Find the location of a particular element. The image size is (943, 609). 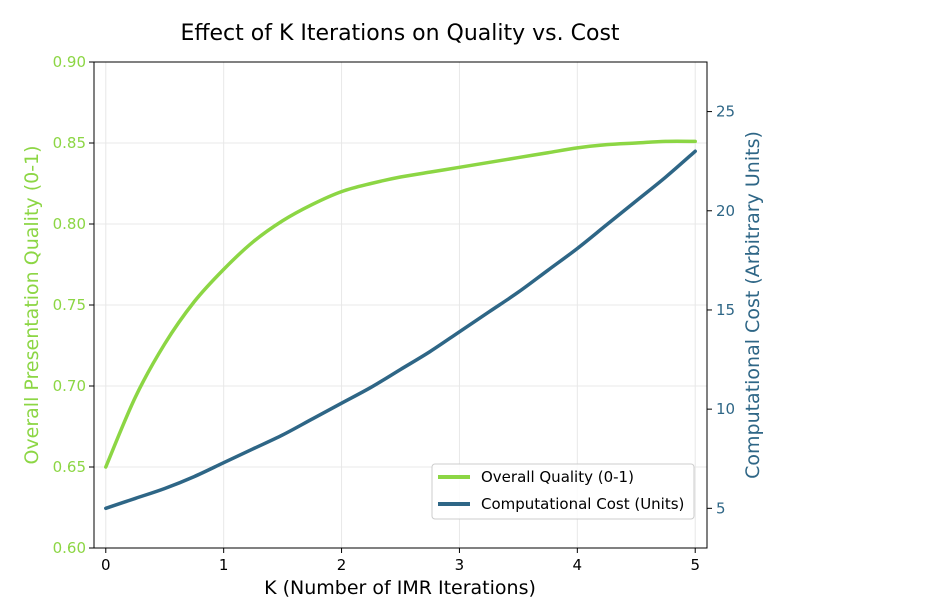

y-right-tick-label: 5 is located at coordinates (721, 508).